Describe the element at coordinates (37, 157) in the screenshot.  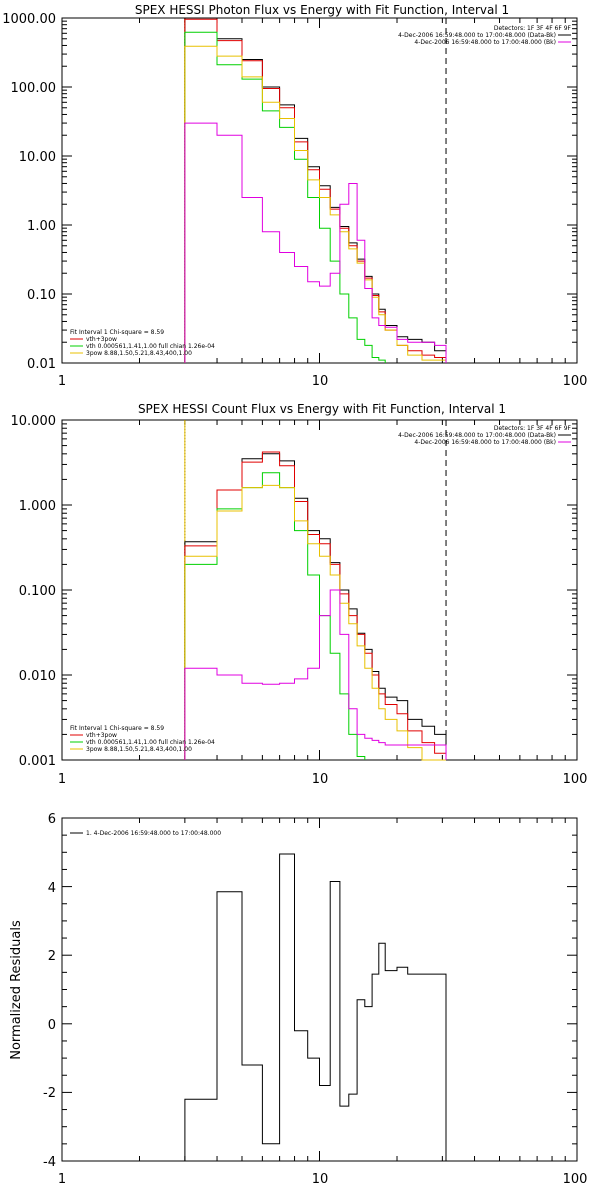
I see `photon-flux-ytick-label: 10.00` at that location.